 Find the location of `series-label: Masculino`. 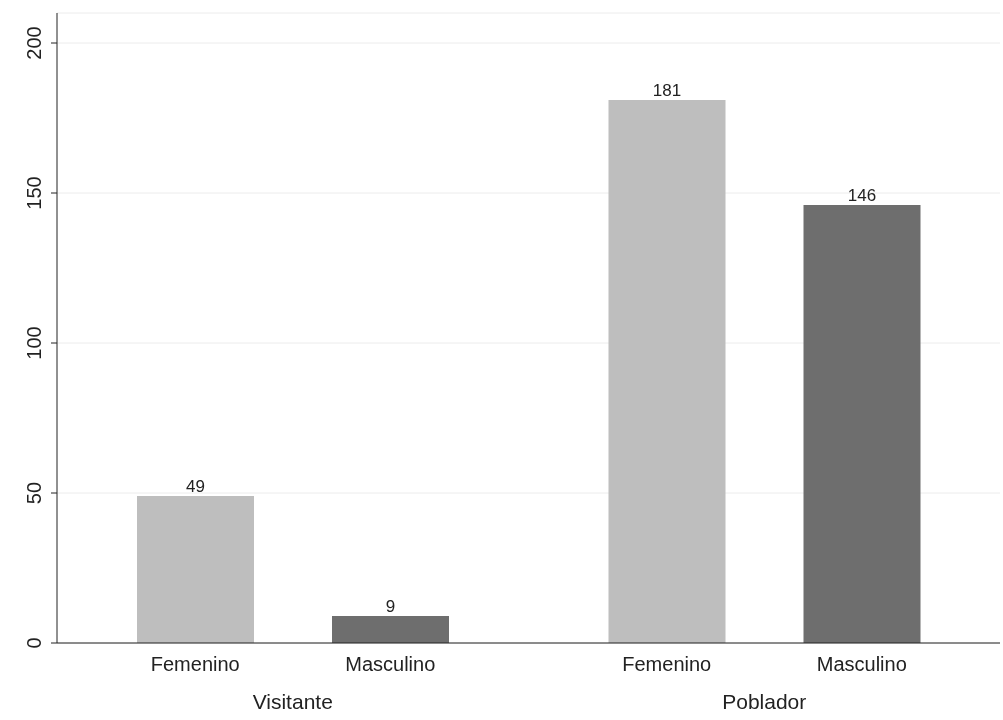

series-label: Masculino is located at coordinates (390, 664).